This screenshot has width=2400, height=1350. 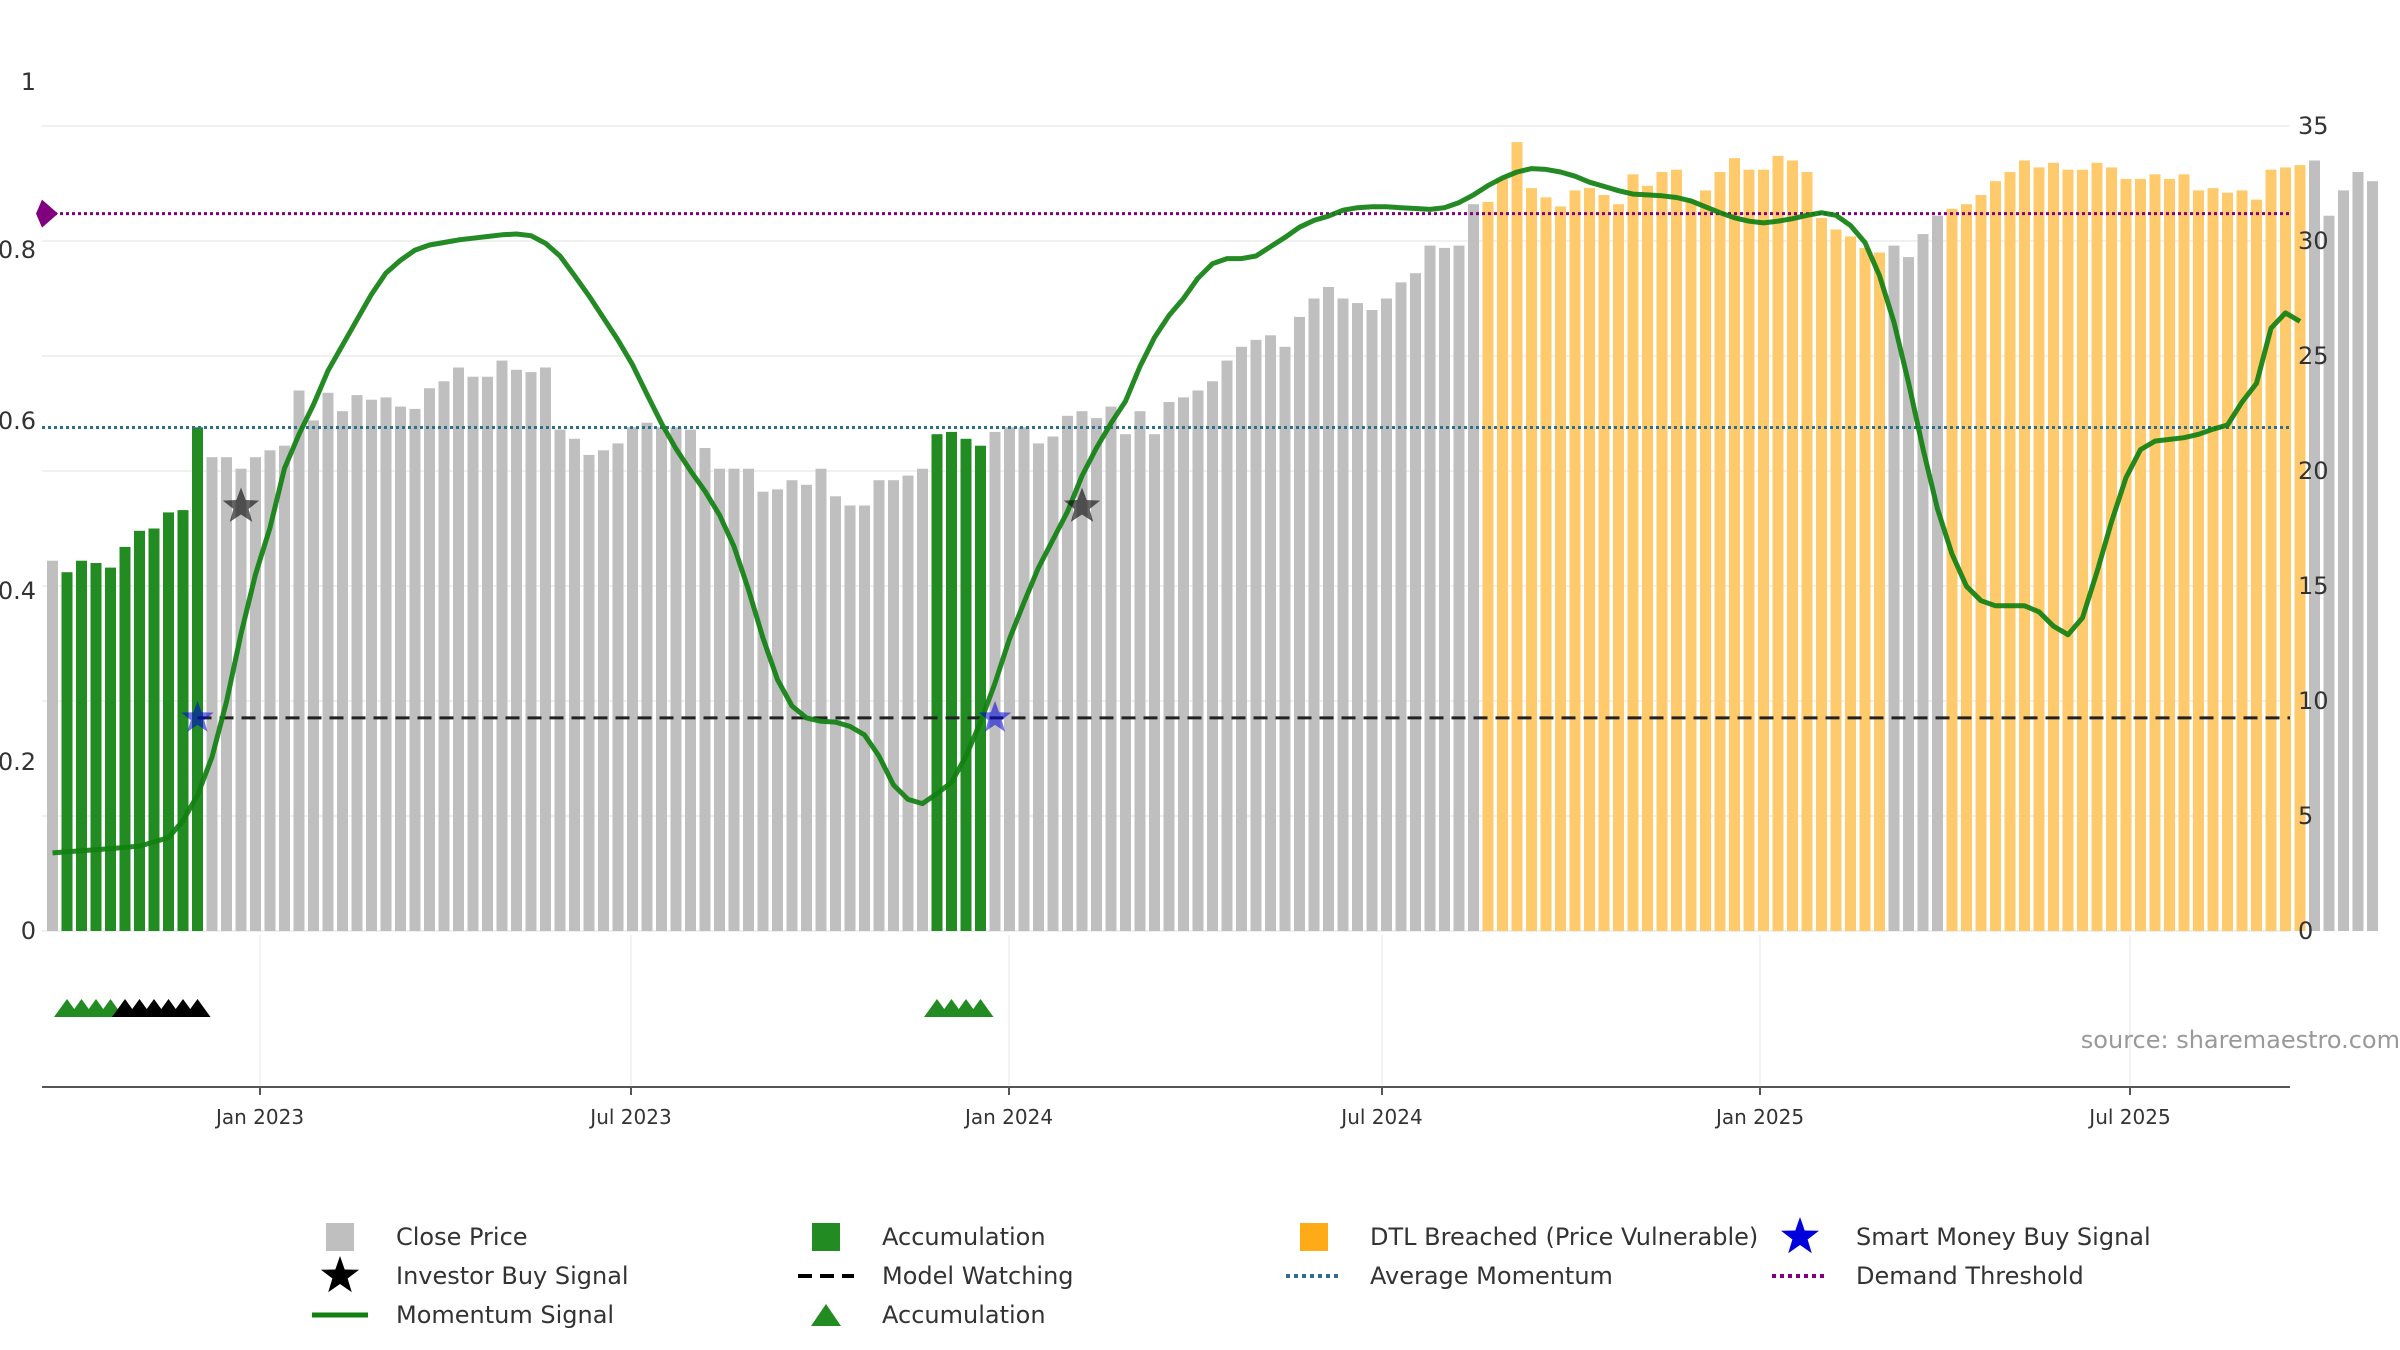 What do you see at coordinates (47, 213) in the screenshot?
I see `demand-threshold-marker` at bounding box center [47, 213].